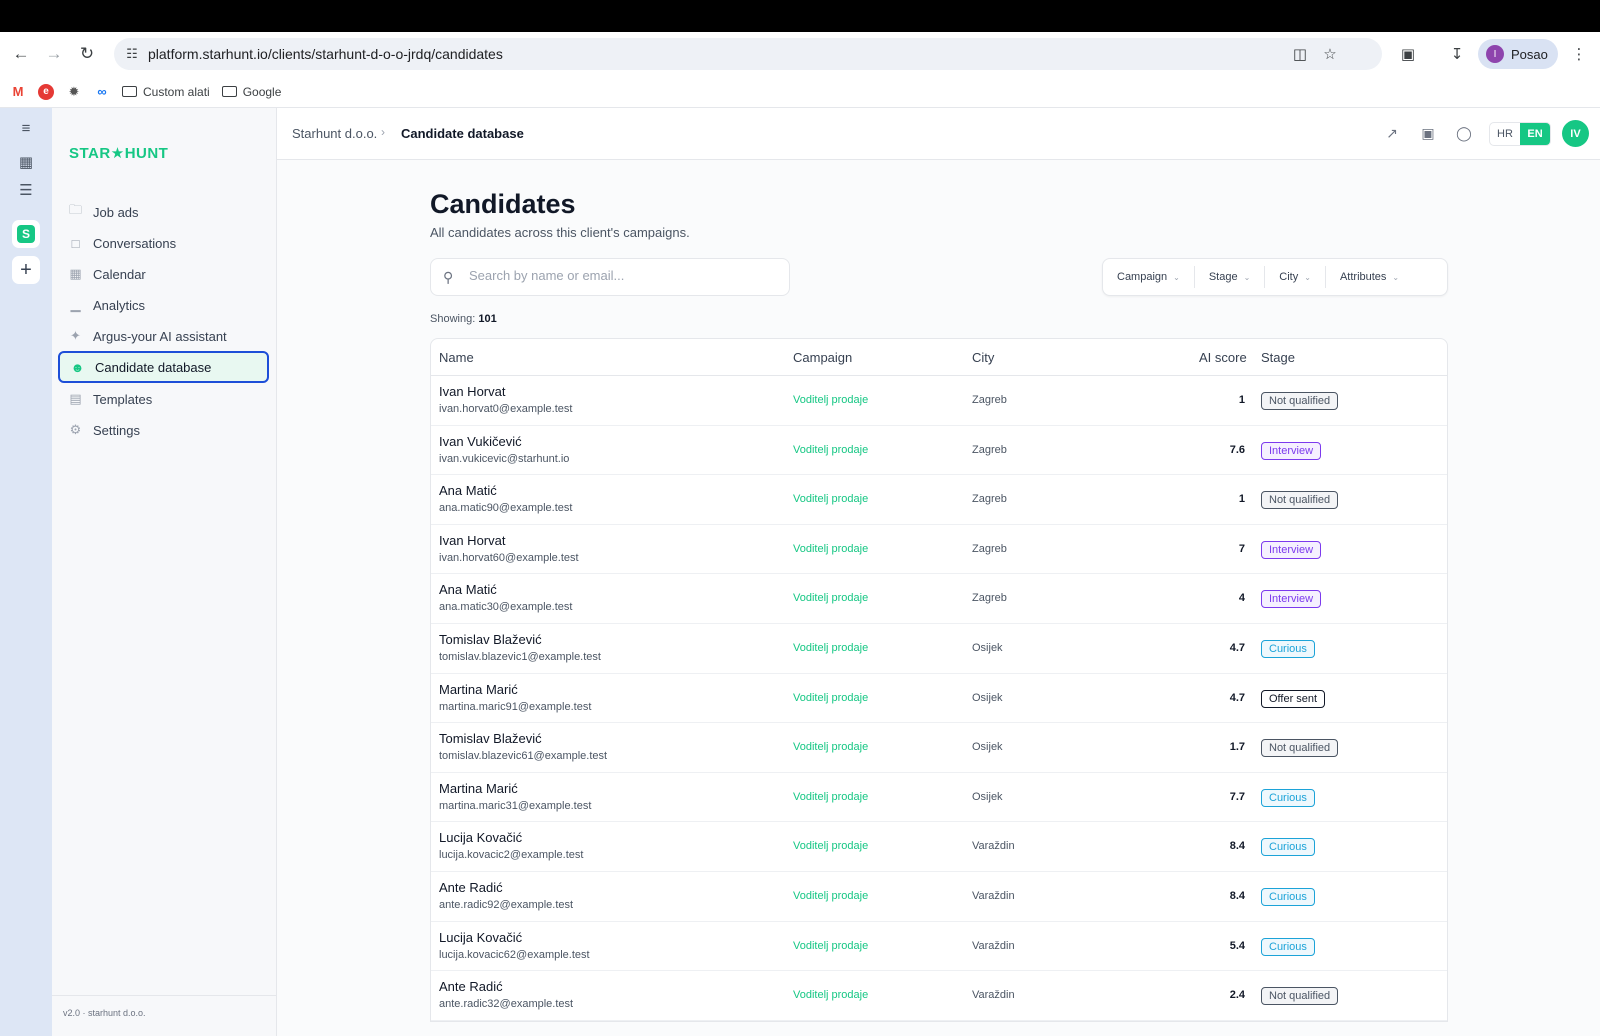 This screenshot has width=1600, height=1036. Describe the element at coordinates (619, 275) in the screenshot. I see `search-input` at that location.